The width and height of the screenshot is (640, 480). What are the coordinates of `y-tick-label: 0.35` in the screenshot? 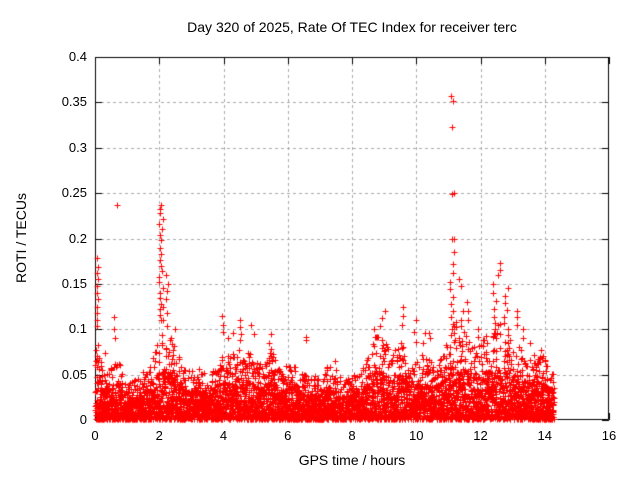 It's located at (74, 102).